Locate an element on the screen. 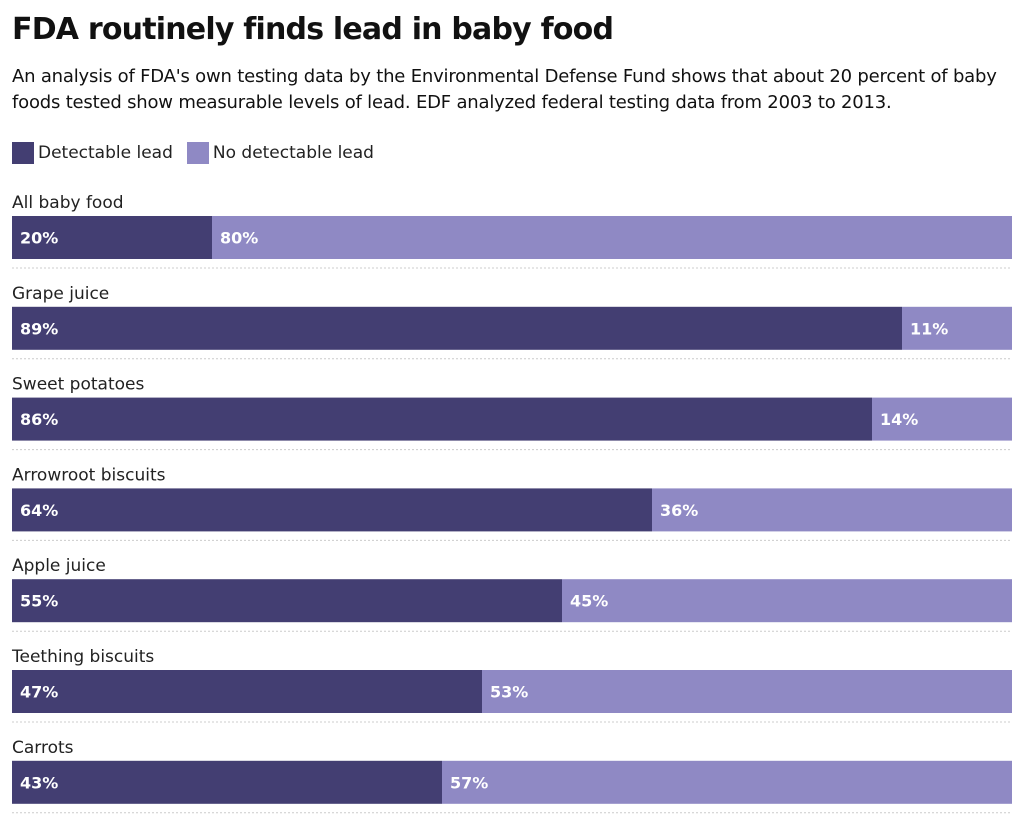 The height and width of the screenshot is (823, 1024). legend-label-detectable: Detectable lead is located at coordinates (105, 153).